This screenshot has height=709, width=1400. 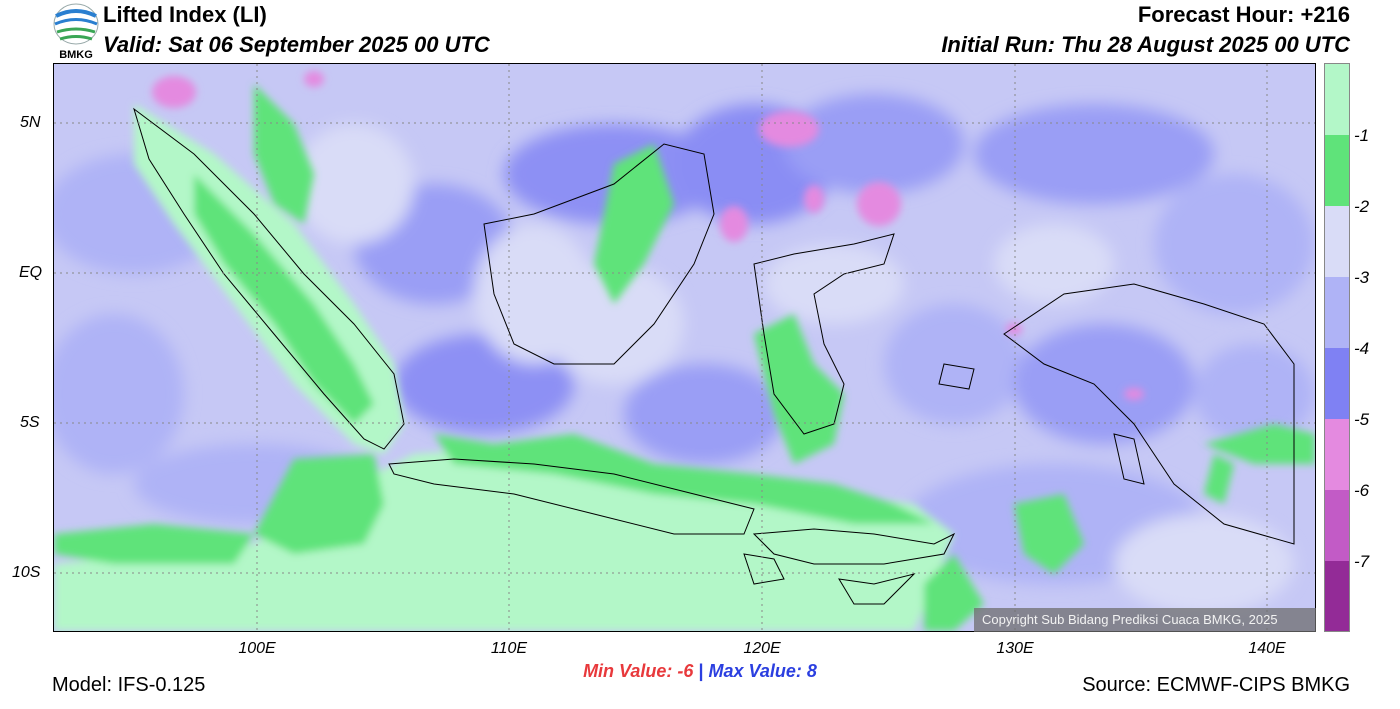 What do you see at coordinates (129, 685) in the screenshot?
I see `model-label: Model: IFS-0.125` at bounding box center [129, 685].